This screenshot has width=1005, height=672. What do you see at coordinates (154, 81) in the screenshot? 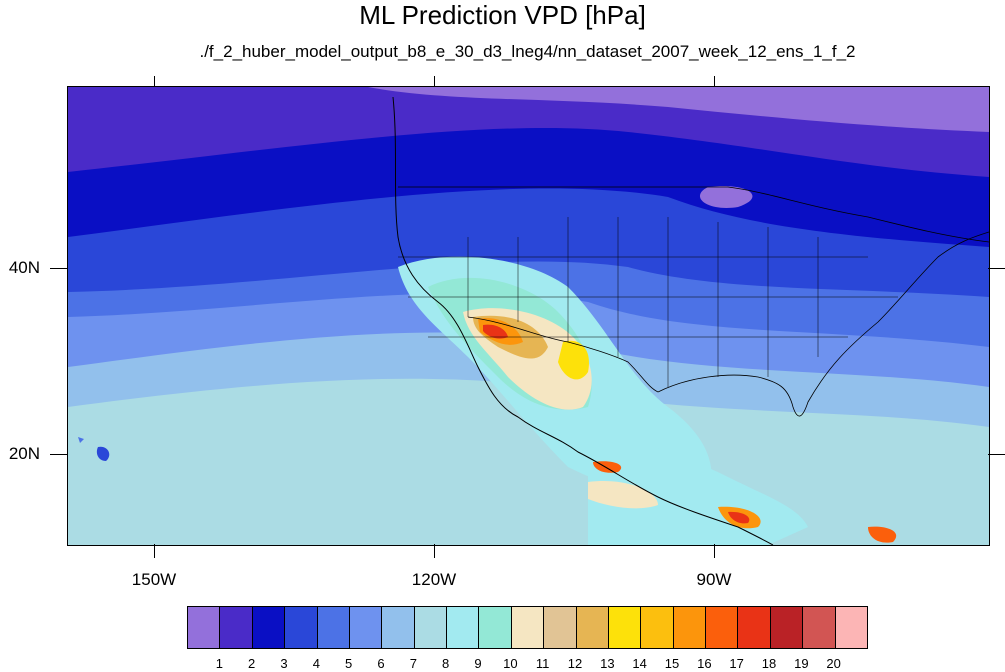
I see `lon-tick-150w-top` at bounding box center [154, 81].